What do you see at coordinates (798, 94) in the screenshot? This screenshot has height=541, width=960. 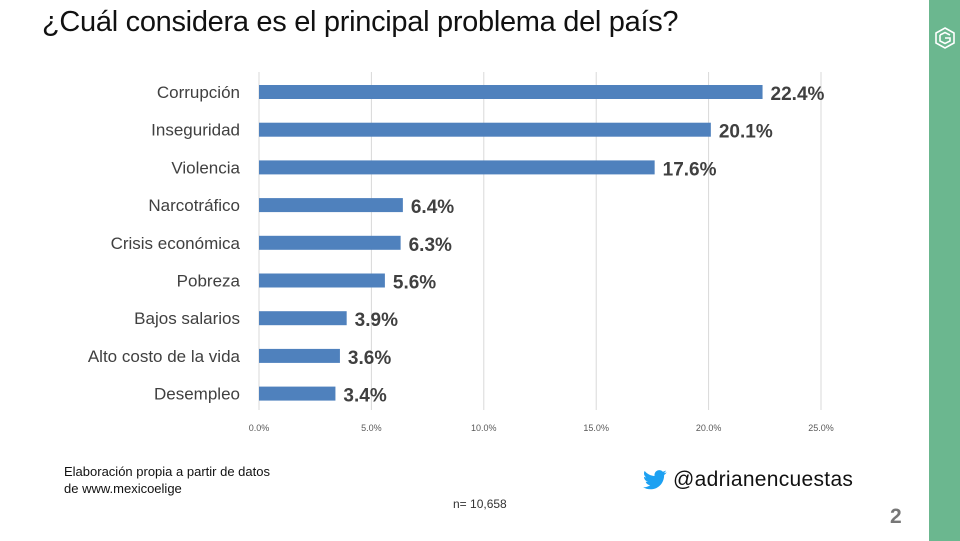 I see `data-label: 22.4%` at bounding box center [798, 94].